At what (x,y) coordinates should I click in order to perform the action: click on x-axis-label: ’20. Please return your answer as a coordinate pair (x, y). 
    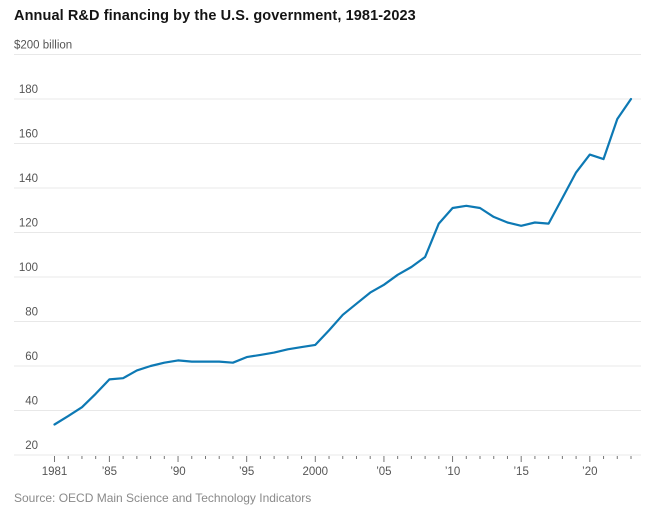
    Looking at the image, I should click on (589, 472).